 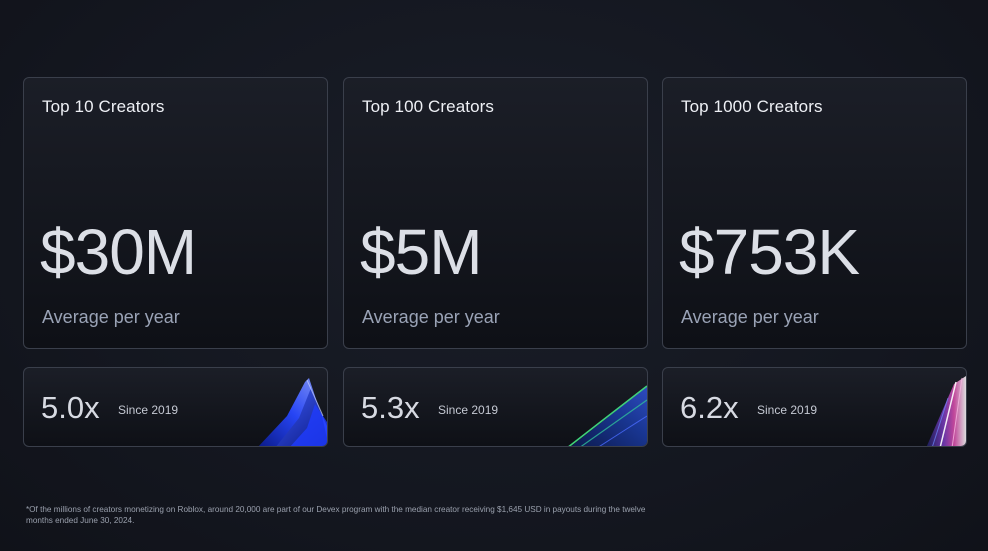 I want to click on crystal-shard-blue-icon, so click(x=292, y=412).